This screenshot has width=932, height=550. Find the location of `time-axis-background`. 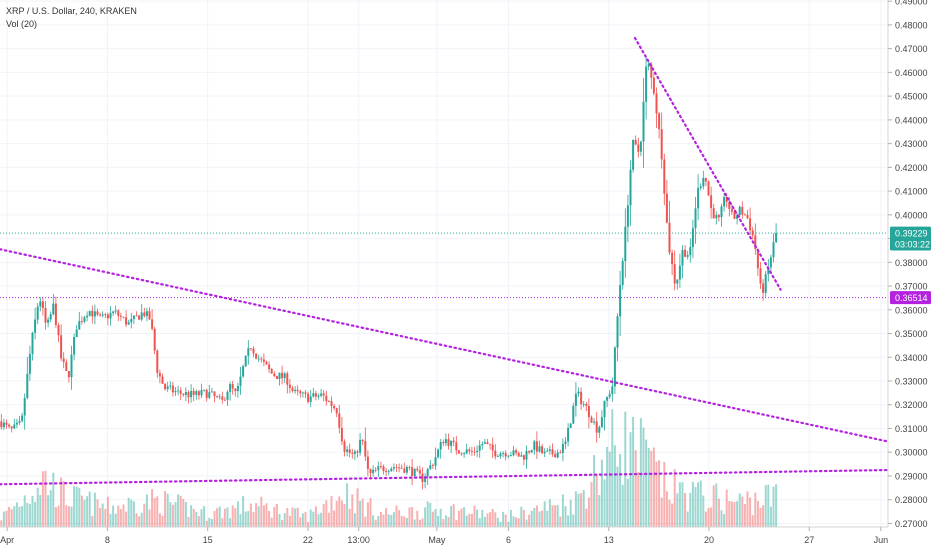

time-axis-background is located at coordinates (444, 538).